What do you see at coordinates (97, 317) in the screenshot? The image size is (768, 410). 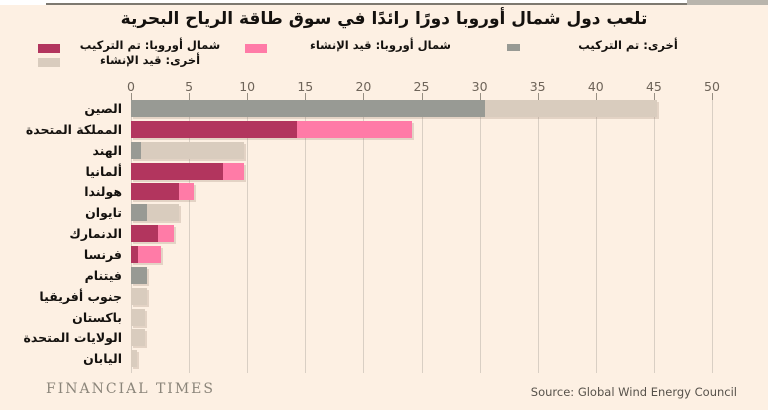 I see `country-label: باكستان` at bounding box center [97, 317].